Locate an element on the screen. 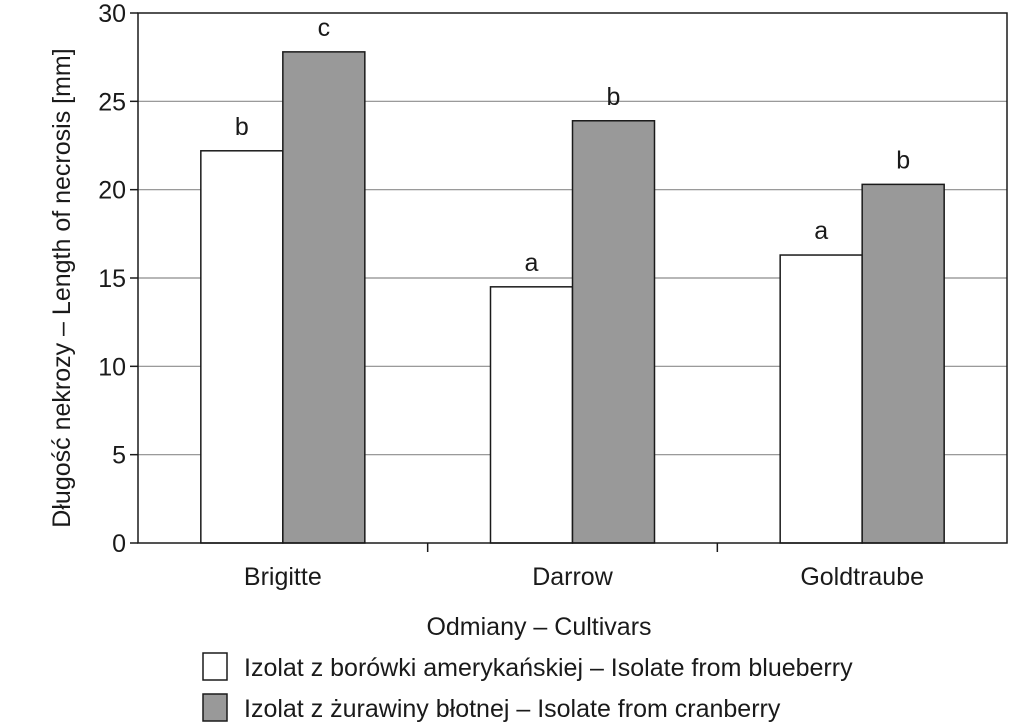  x-tick-label: Goldtraube is located at coordinates (862, 577).